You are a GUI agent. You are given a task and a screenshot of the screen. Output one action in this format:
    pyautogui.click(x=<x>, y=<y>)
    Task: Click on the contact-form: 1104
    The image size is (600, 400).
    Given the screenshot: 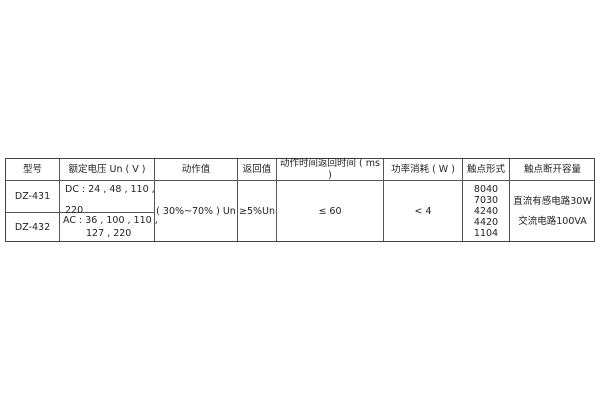 What is the action you would take?
    pyautogui.click(x=486, y=233)
    